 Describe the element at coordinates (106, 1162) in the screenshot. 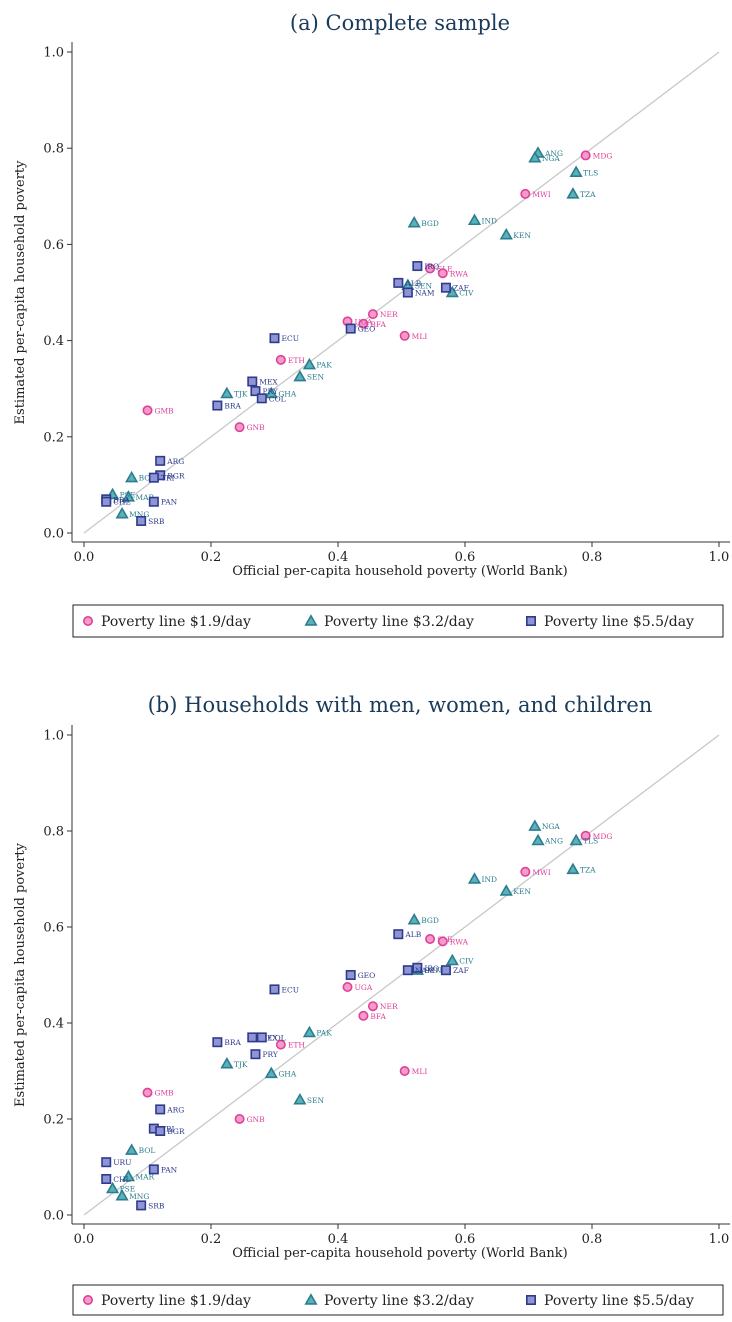

I see `point-uru` at that location.